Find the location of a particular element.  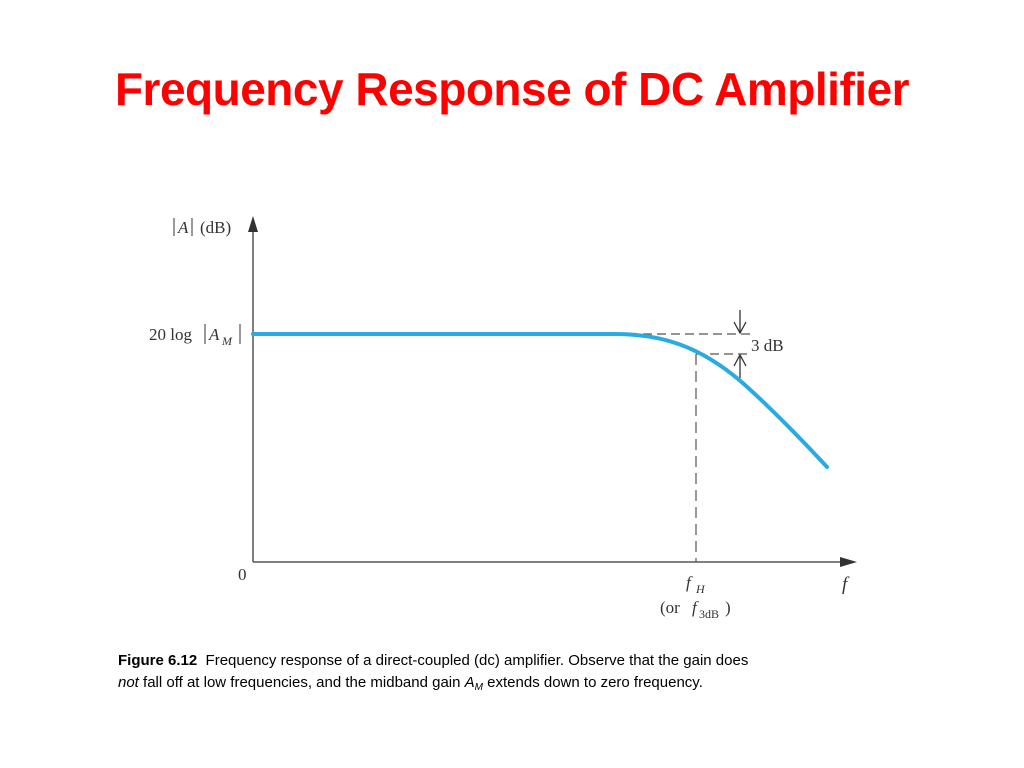

midband-label-sub: M is located at coordinates (227, 341).